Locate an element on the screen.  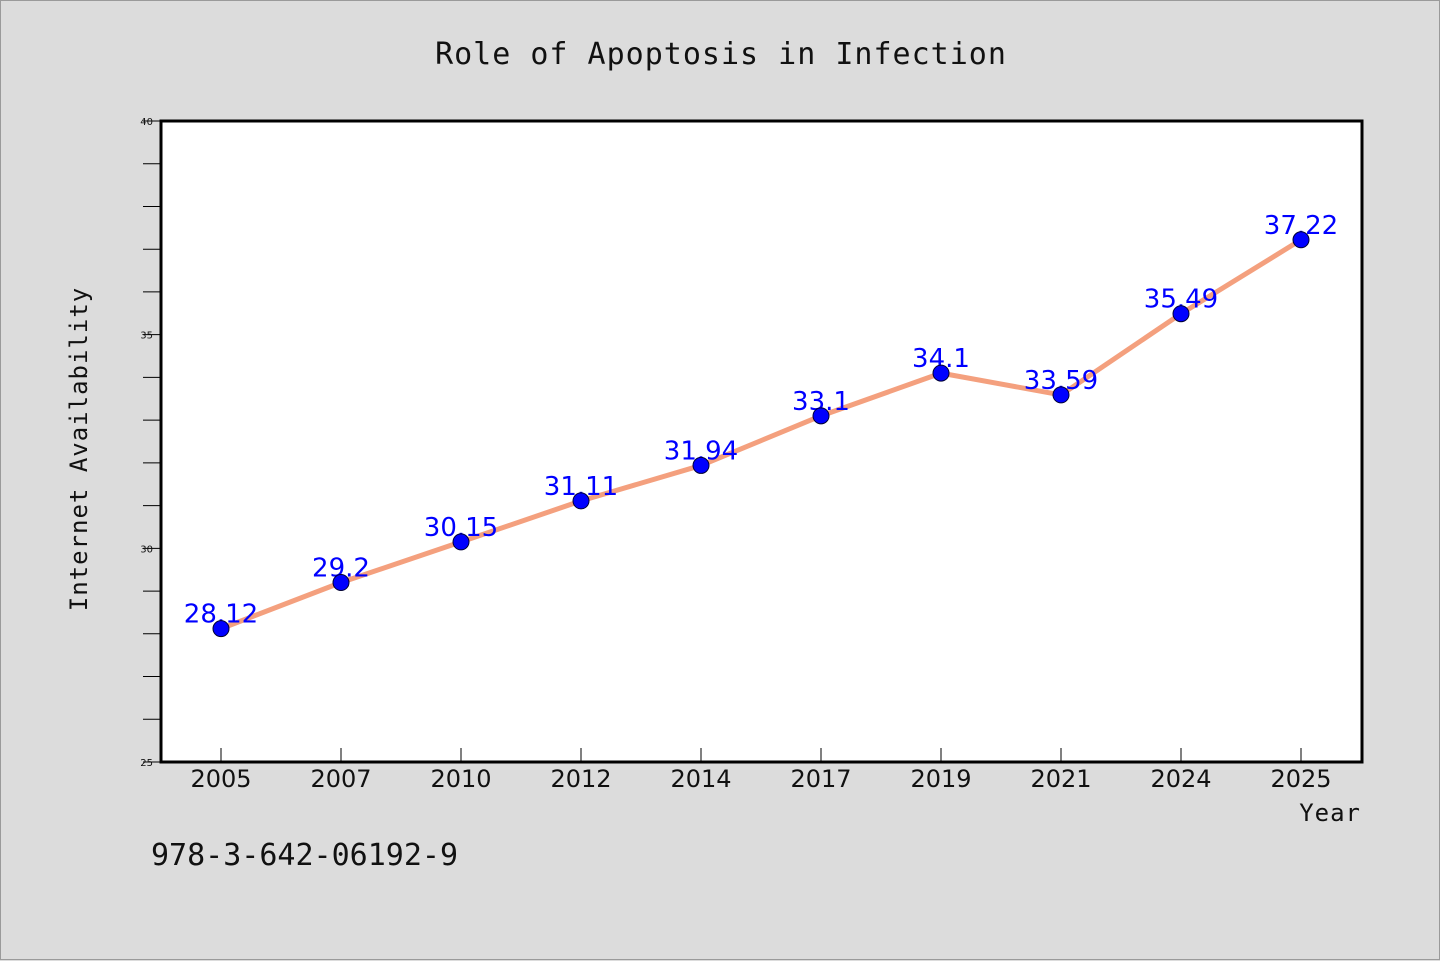
x-tick-label: 2019 is located at coordinates (940, 779).